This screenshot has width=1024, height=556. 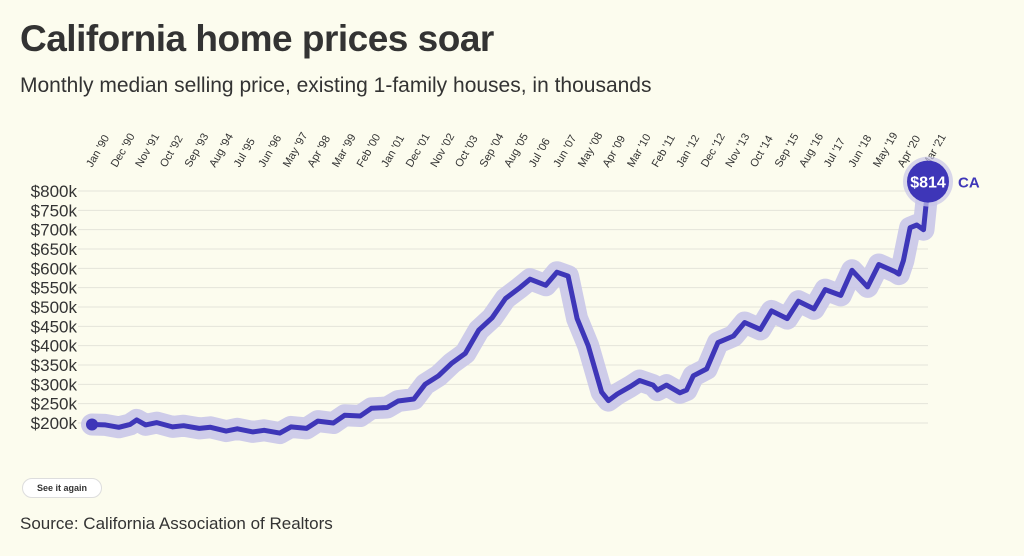 What do you see at coordinates (467, 152) in the screenshot?
I see `x-tick-label: Oct '03` at bounding box center [467, 152].